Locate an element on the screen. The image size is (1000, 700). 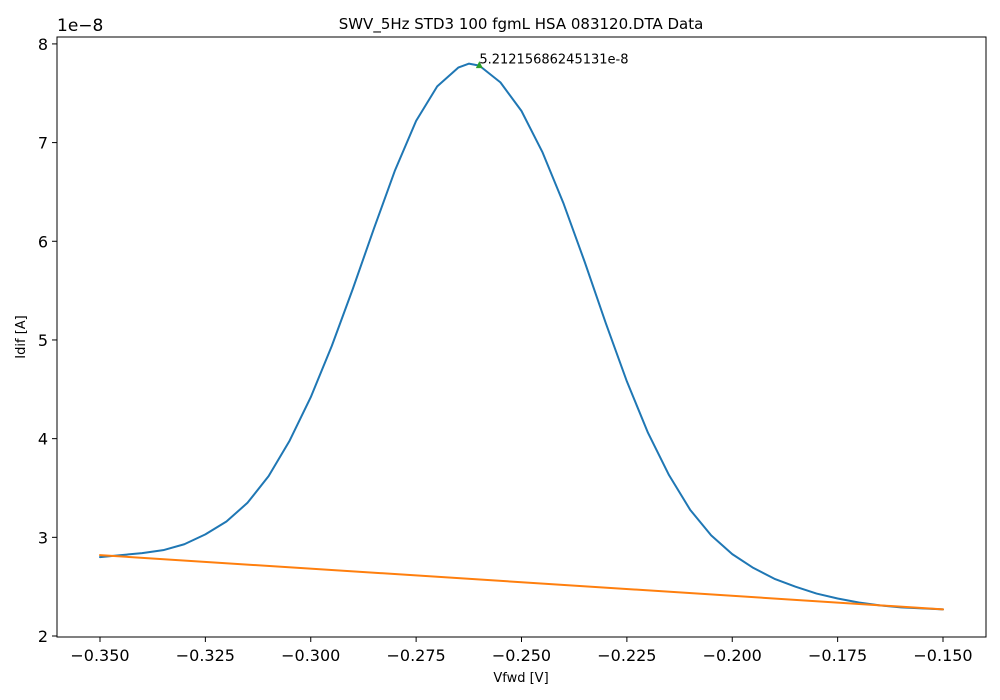
x-tick-label: −0.300 is located at coordinates (310, 655).